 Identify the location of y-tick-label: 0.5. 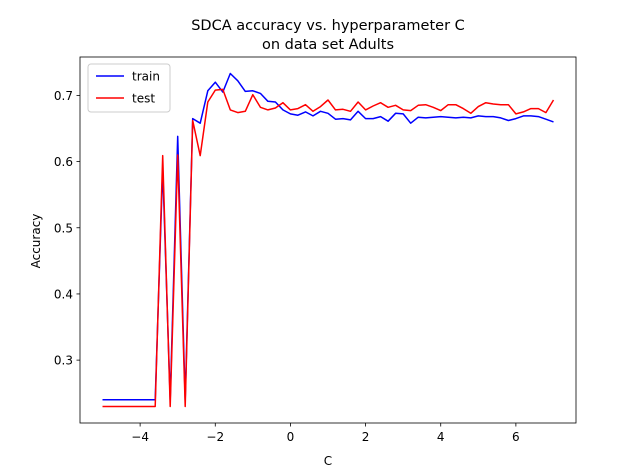
(63, 228).